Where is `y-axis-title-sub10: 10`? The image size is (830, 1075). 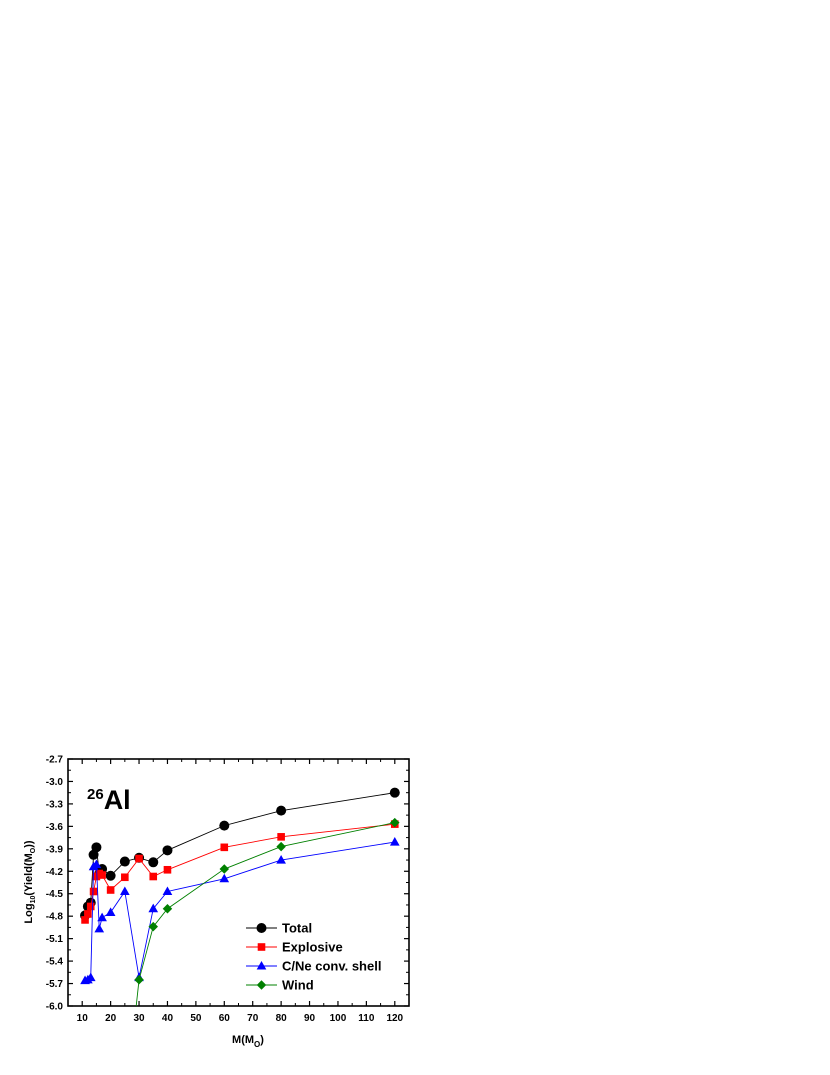 y-axis-title-sub10: 10 is located at coordinates (33, 899).